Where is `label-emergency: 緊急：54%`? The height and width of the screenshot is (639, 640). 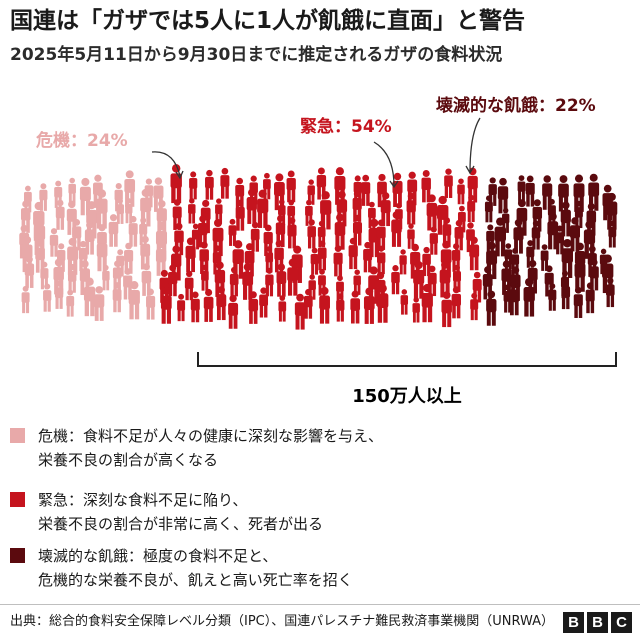 label-emergency: 緊急：54% is located at coordinates (346, 126).